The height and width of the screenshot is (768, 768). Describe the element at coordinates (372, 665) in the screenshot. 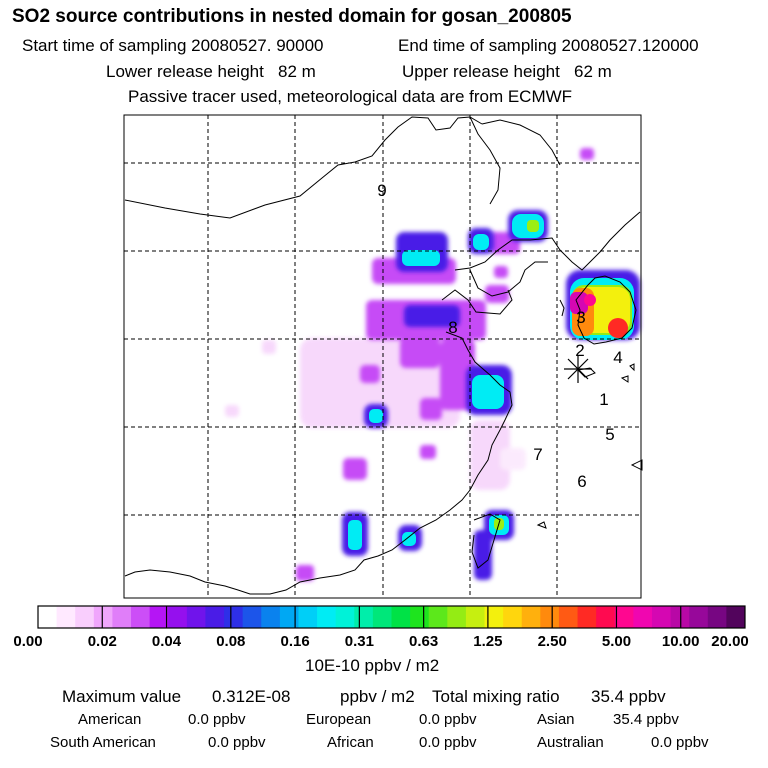

I see `colorbar-units: 10E-10 ppbv / m2` at that location.